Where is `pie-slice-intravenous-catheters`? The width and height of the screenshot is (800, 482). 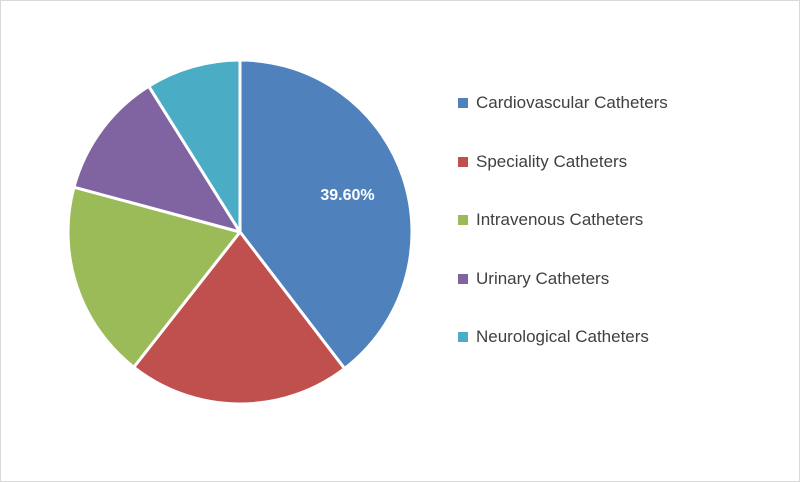 pie-slice-intravenous-catheters is located at coordinates (154, 277).